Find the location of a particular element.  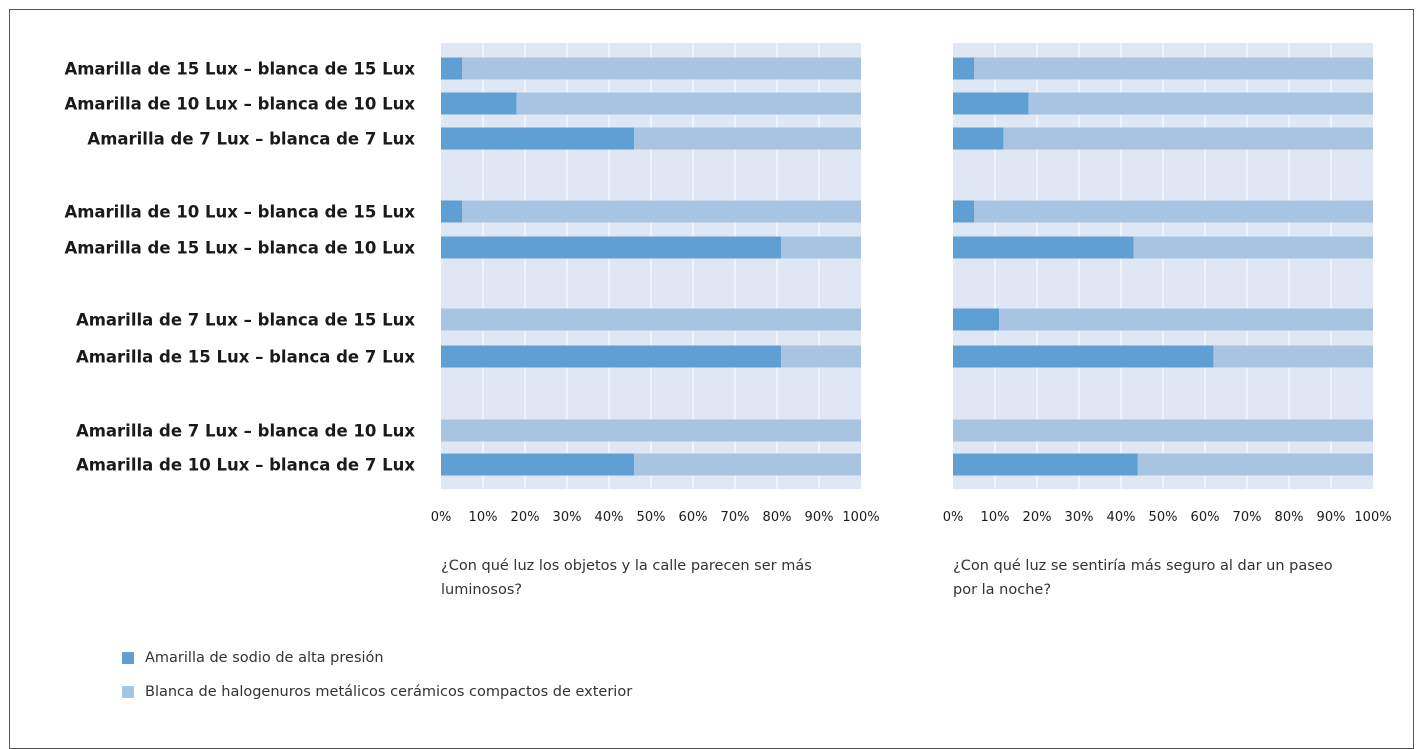

chart-1-x-tick-label: 80% is located at coordinates (777, 517).